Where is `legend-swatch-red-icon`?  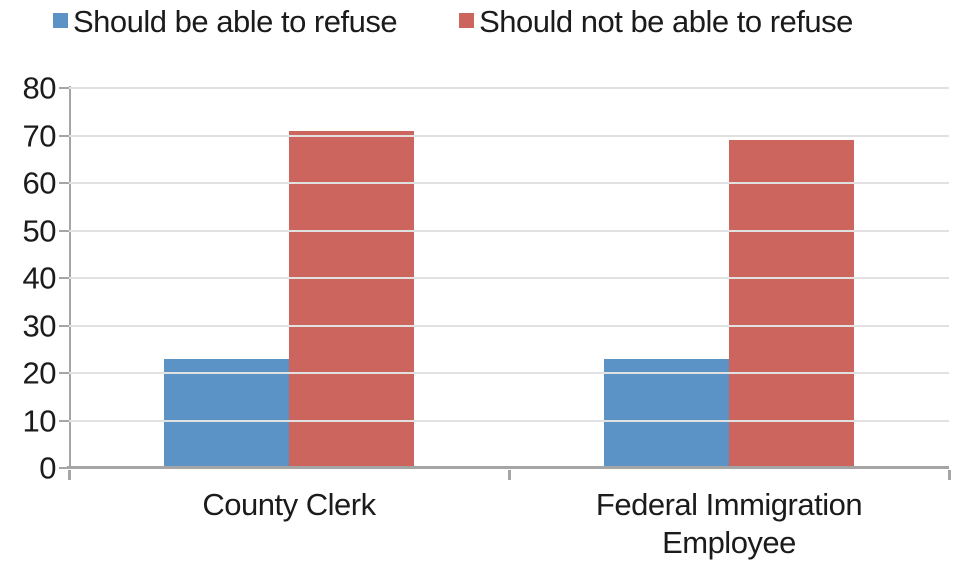
legend-swatch-red-icon is located at coordinates (467, 20).